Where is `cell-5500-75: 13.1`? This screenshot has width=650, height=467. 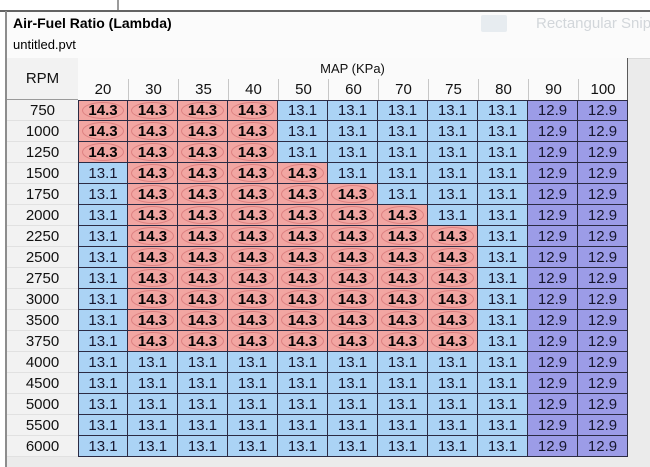 cell-5500-75: 13.1 is located at coordinates (453, 425).